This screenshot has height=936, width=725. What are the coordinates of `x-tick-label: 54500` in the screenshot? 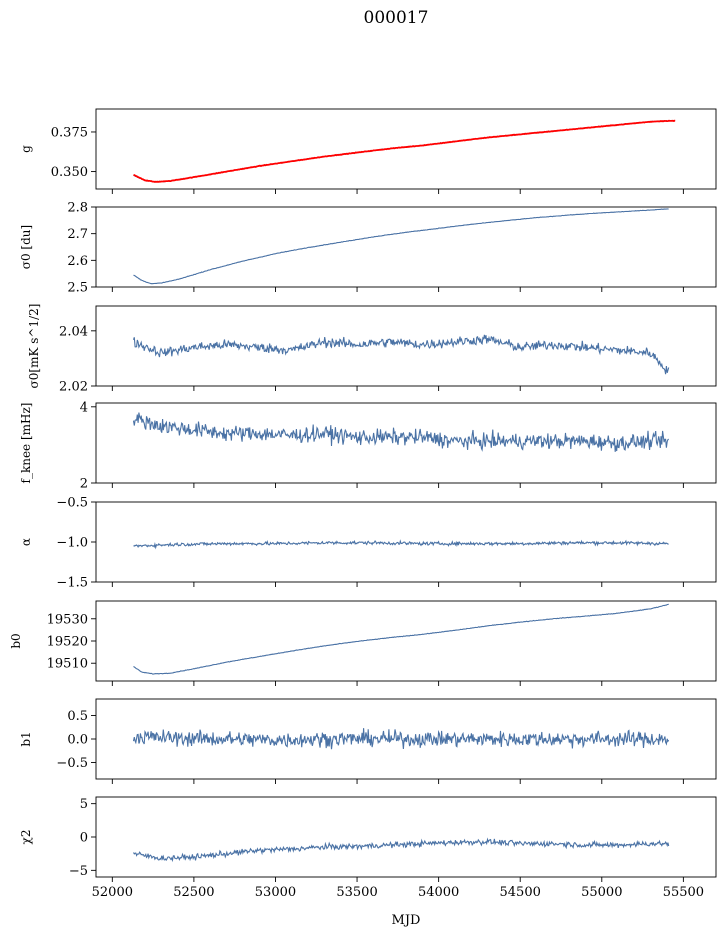 It's located at (520, 892).